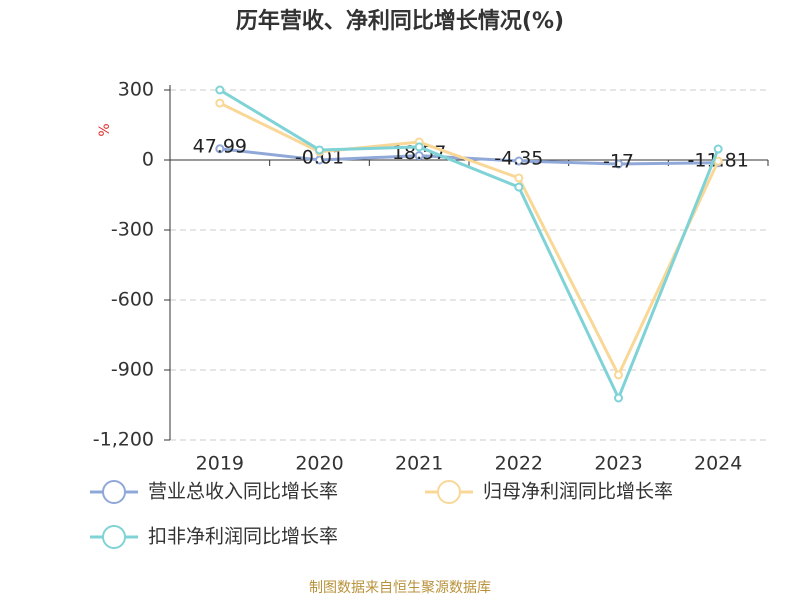  What do you see at coordinates (148, 160) in the screenshot?
I see `y-tick-label: 0` at bounding box center [148, 160].